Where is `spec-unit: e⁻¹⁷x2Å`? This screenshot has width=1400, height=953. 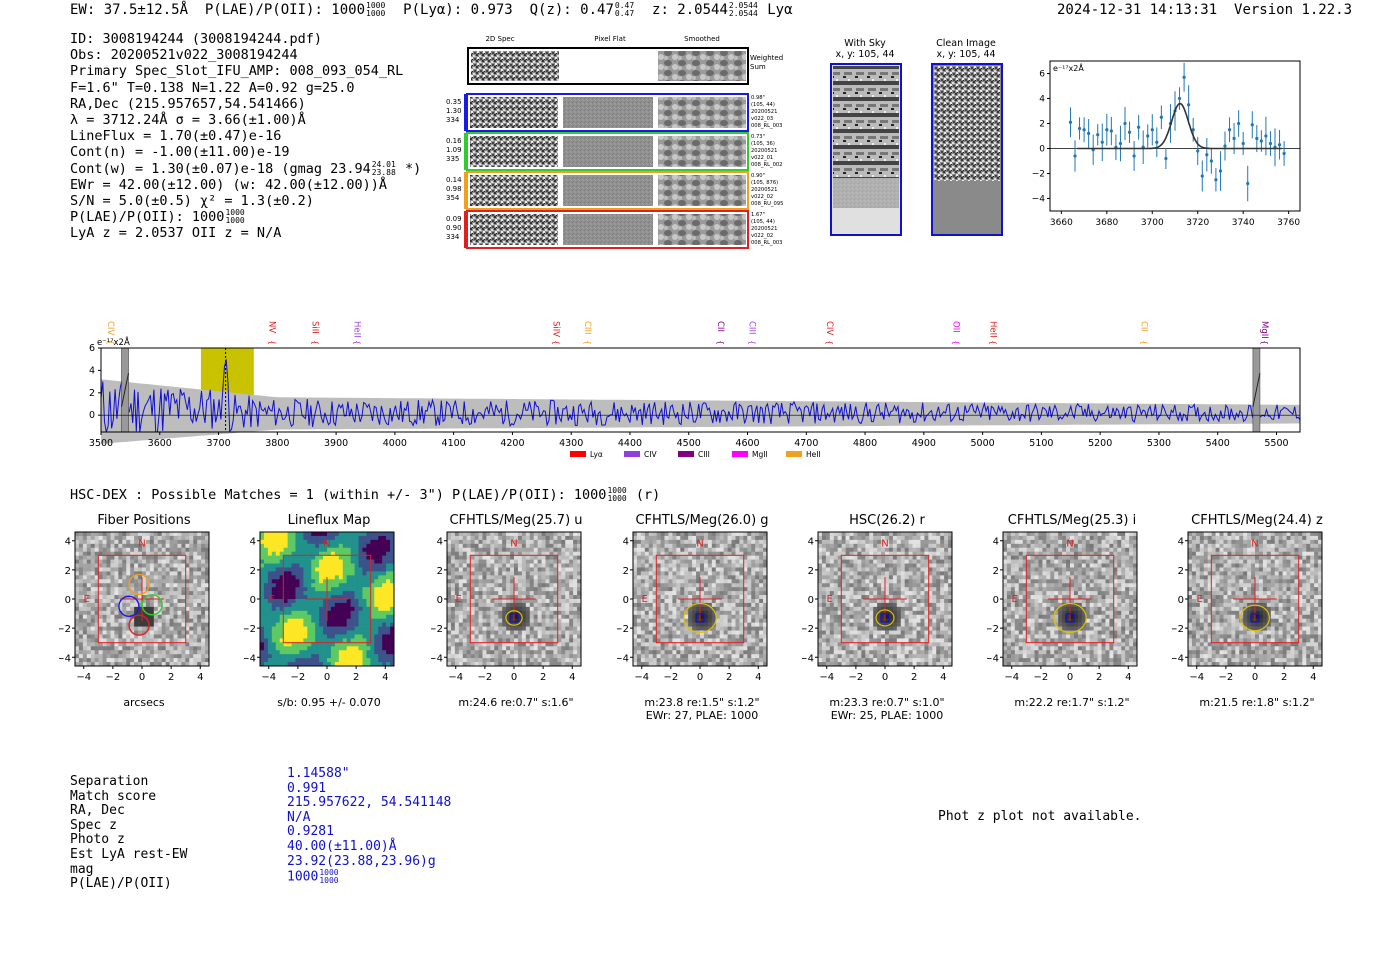 spec-unit: e⁻¹⁷x2Å is located at coordinates (113, 342).